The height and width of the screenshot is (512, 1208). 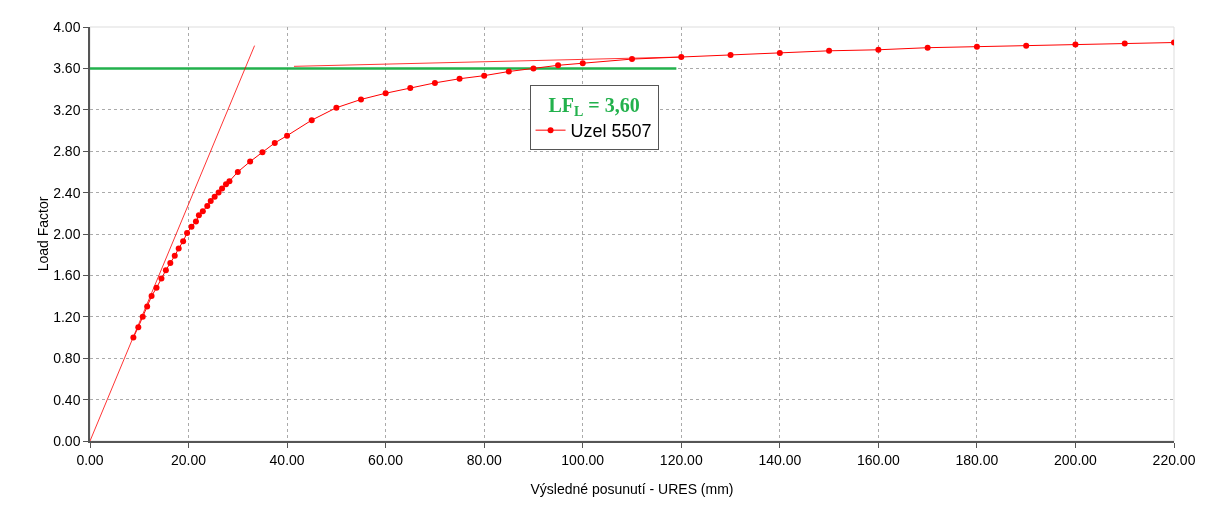 I want to click on y-tick-label: 1.20, so click(x=67, y=316).